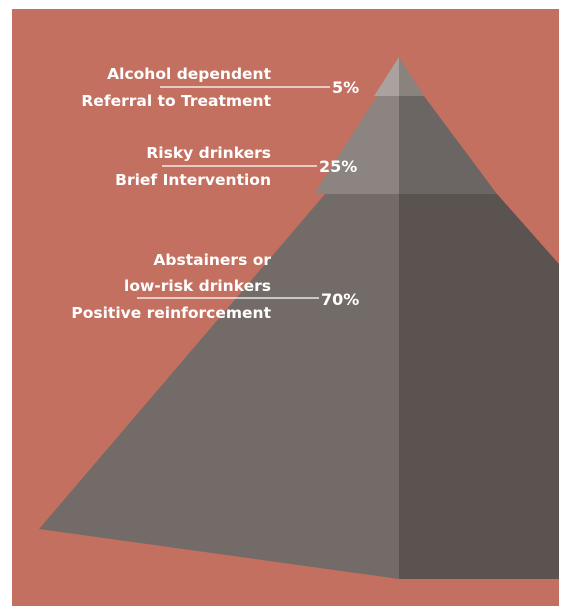  What do you see at coordinates (338, 166) in the screenshot?
I see `tier-middle-percent: 25%` at bounding box center [338, 166].